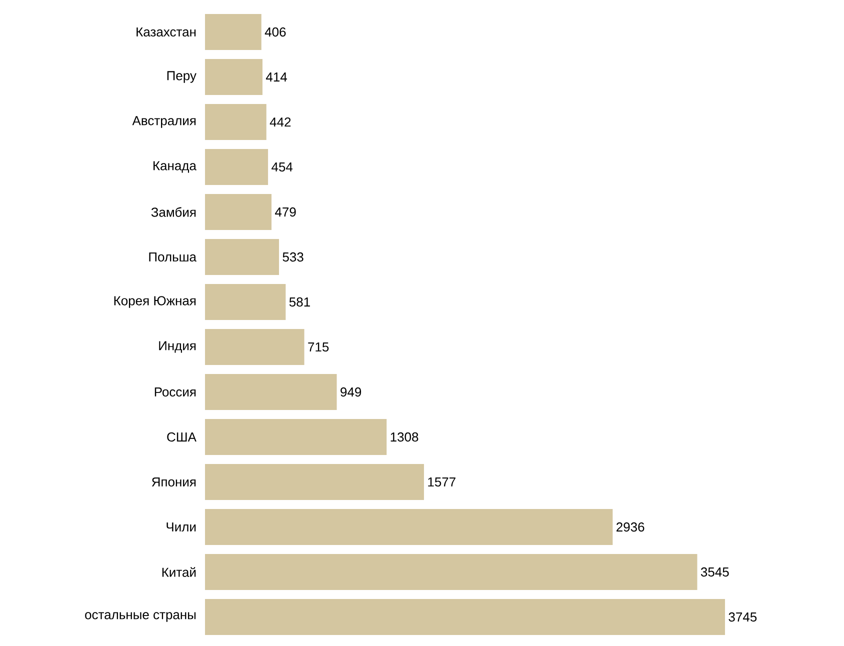 The image size is (844, 646). I want to click on y-tick-label: Канада, so click(175, 167).